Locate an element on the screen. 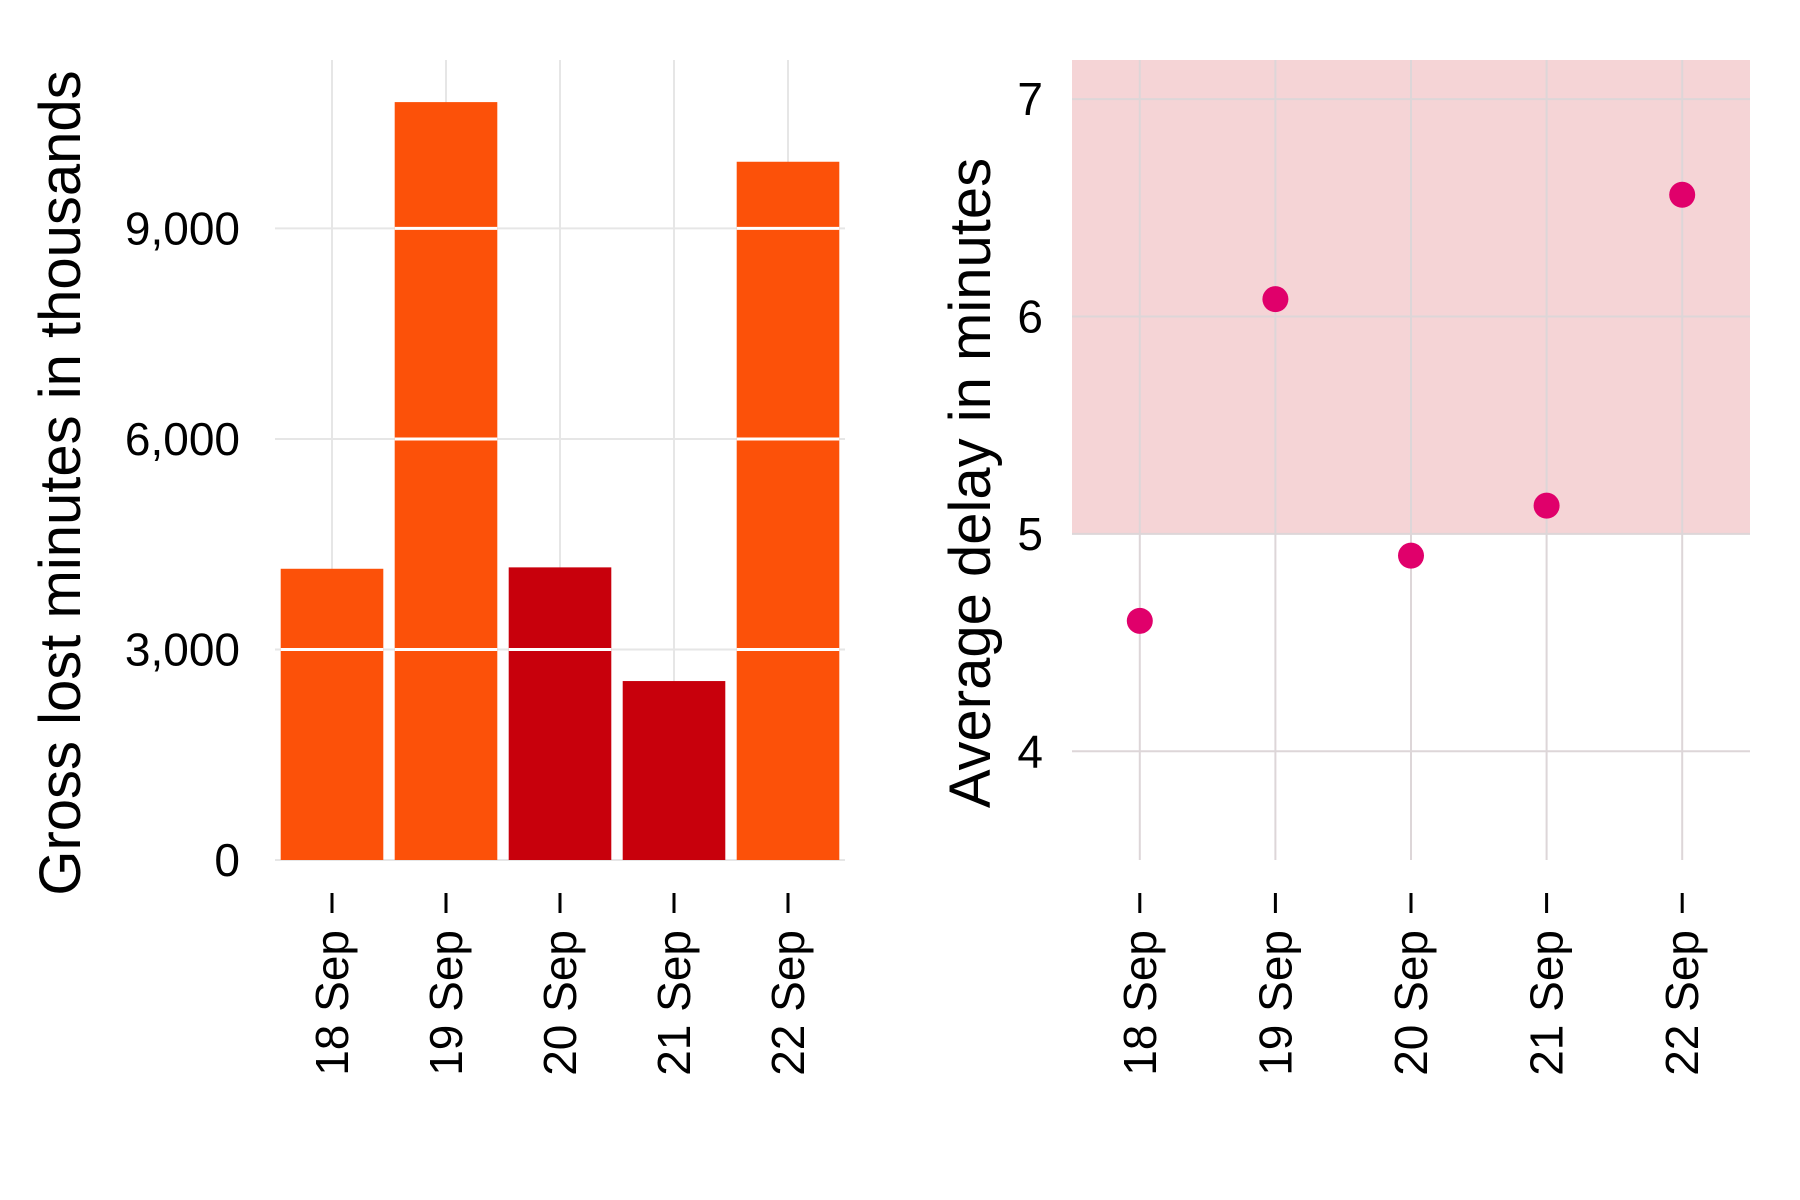 This screenshot has width=1800, height=1200. scatter-chart-y-tick-label: 7 is located at coordinates (1030, 99).